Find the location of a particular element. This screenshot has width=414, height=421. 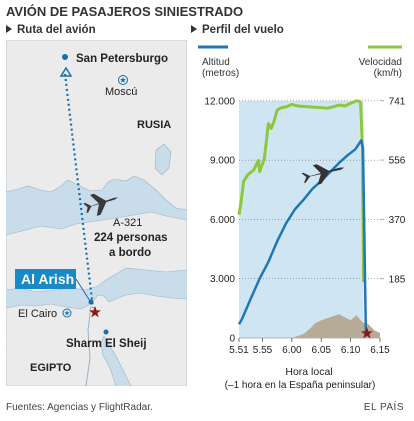

al-arish-label: Al Arish is located at coordinates (47, 279).